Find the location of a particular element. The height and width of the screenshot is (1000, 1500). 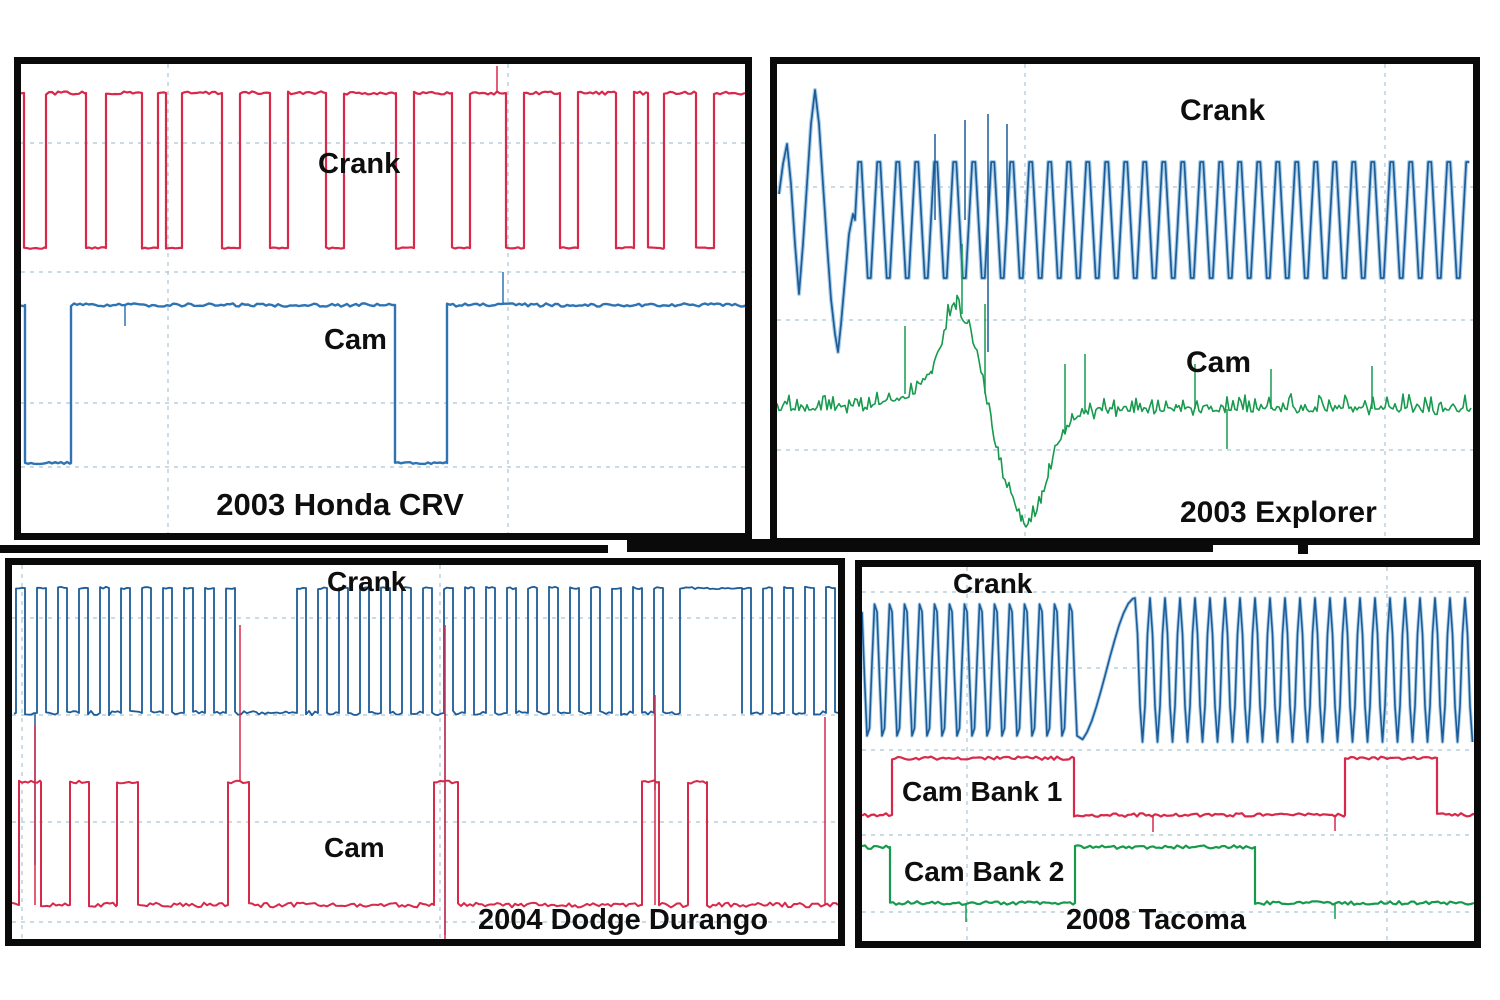

tacoma-crank-label: Crank is located at coordinates (993, 583).